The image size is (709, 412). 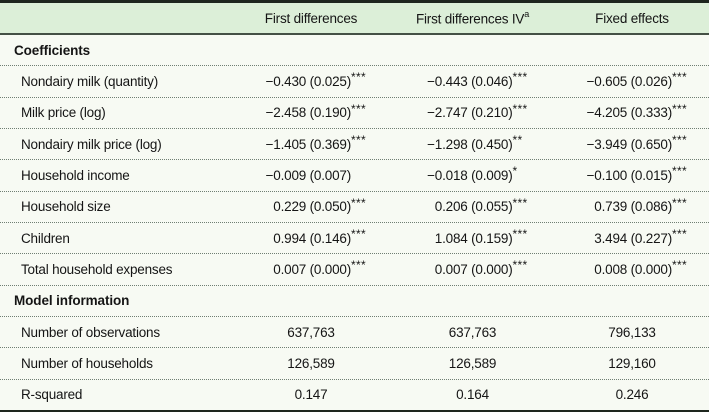 I want to click on section-header-model-information: Model information, so click(x=354, y=300).